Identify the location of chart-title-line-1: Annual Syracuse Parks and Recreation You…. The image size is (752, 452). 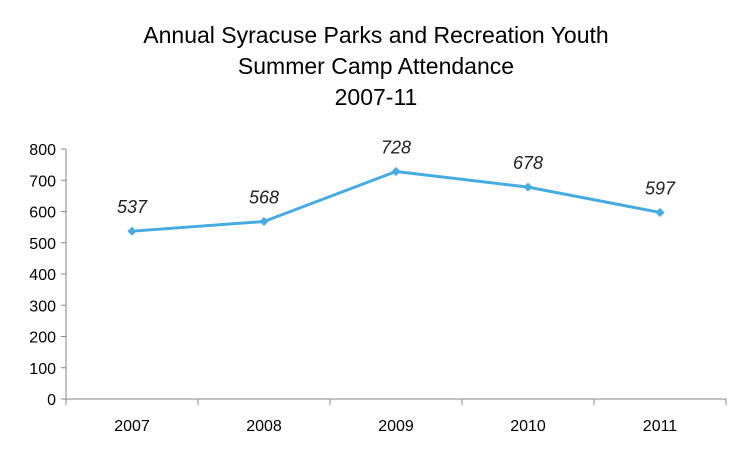
(376, 35).